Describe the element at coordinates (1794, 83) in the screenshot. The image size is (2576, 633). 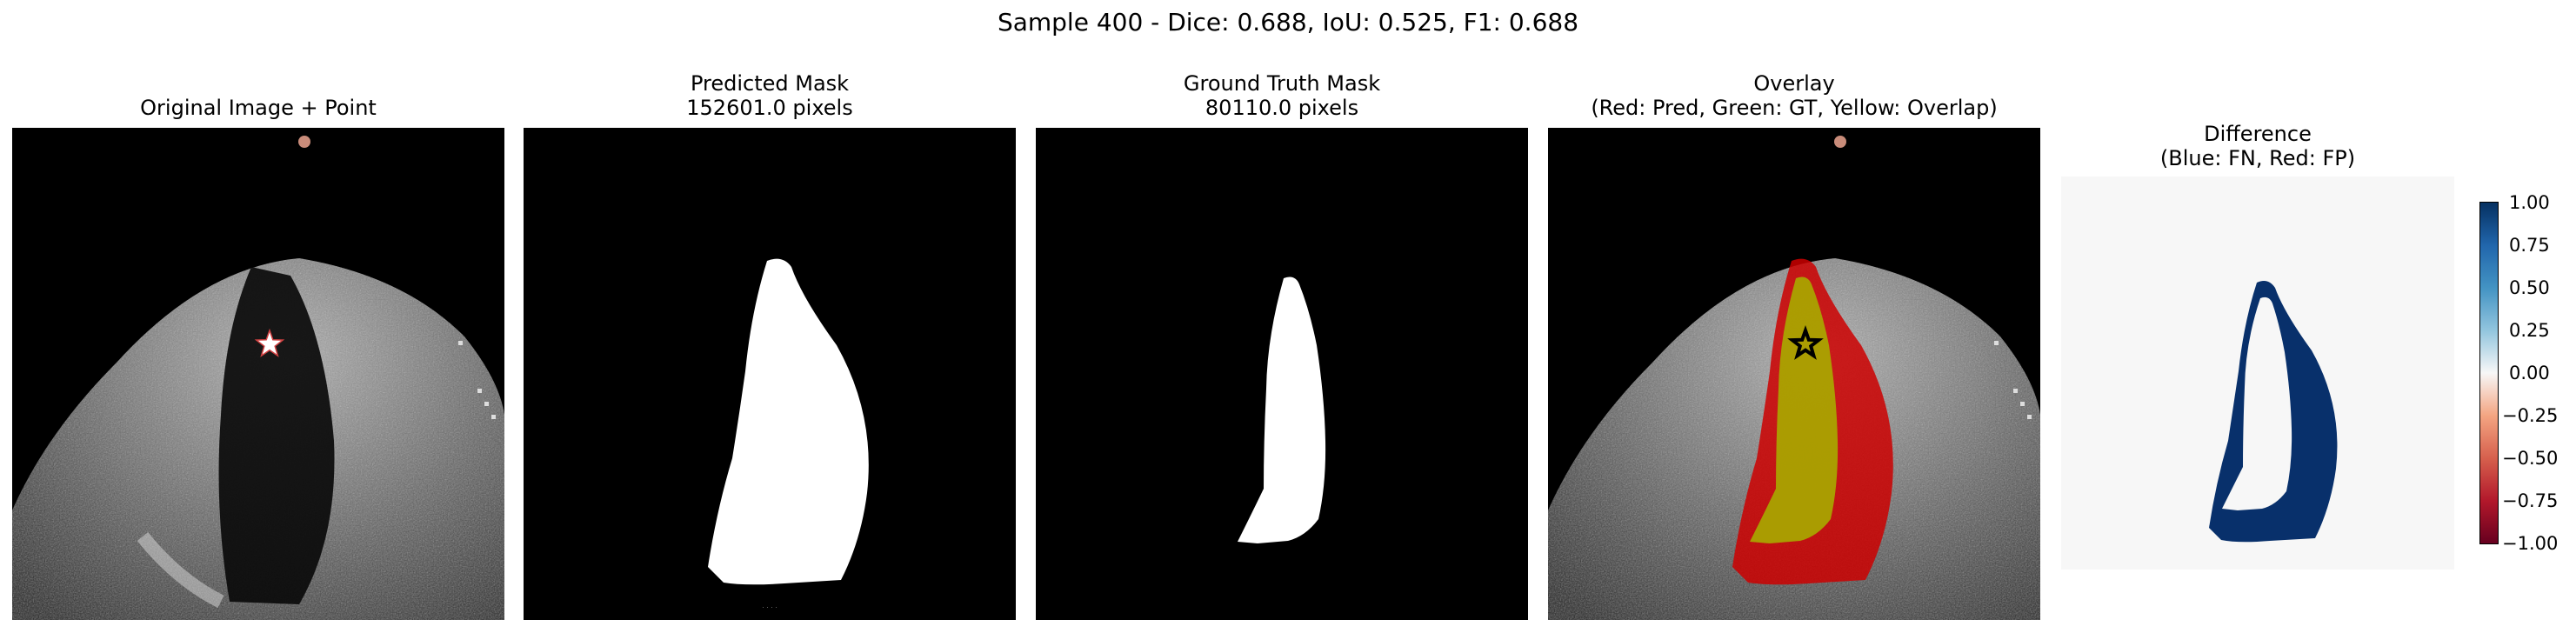
I see `panel-4-title-line-1: Overlay` at that location.